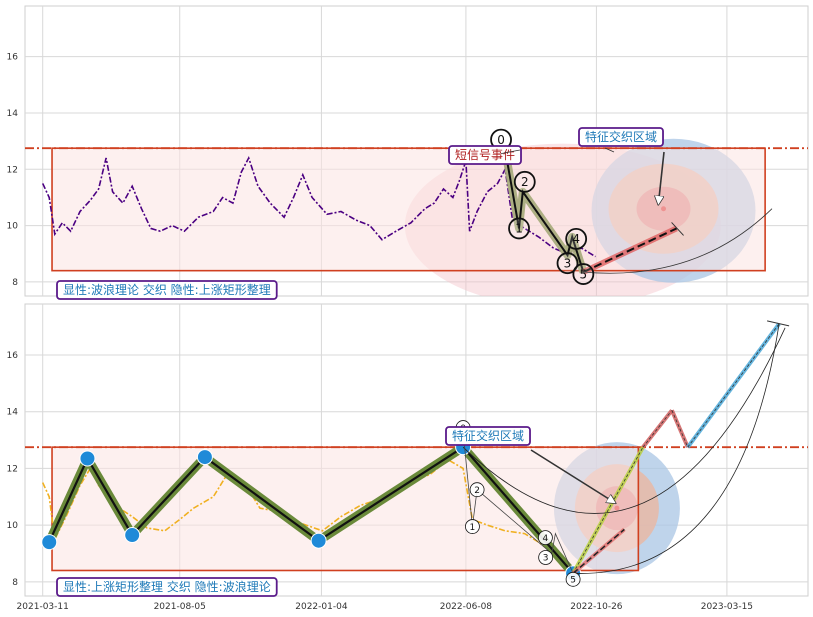 The image size is (813, 617). Describe the element at coordinates (180, 607) in the screenshot. I see `x-tick-label: 2021-08-05` at that location.